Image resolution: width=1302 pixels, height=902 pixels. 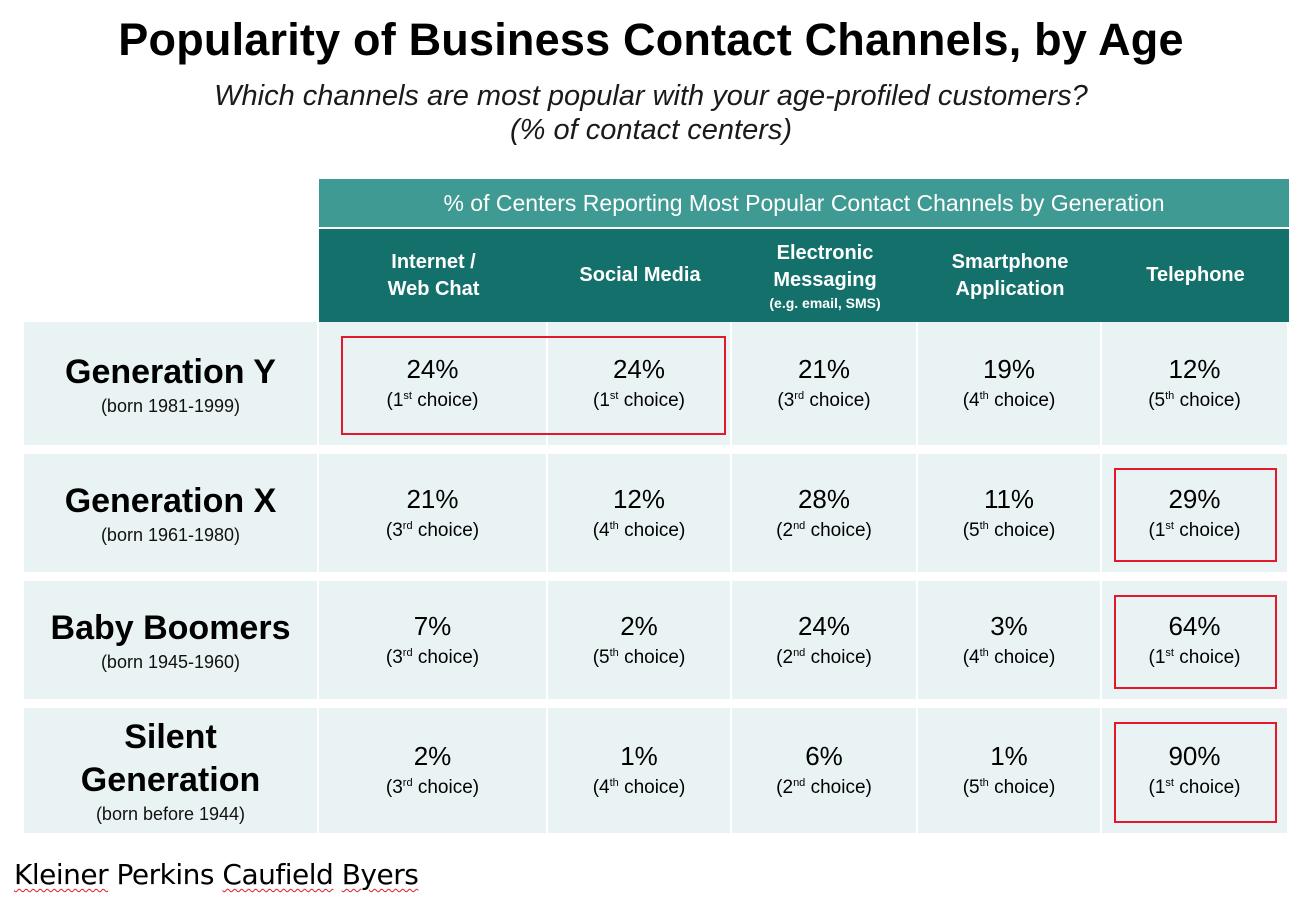 What do you see at coordinates (824, 756) in the screenshot?
I see `percent-value: 6%` at bounding box center [824, 756].